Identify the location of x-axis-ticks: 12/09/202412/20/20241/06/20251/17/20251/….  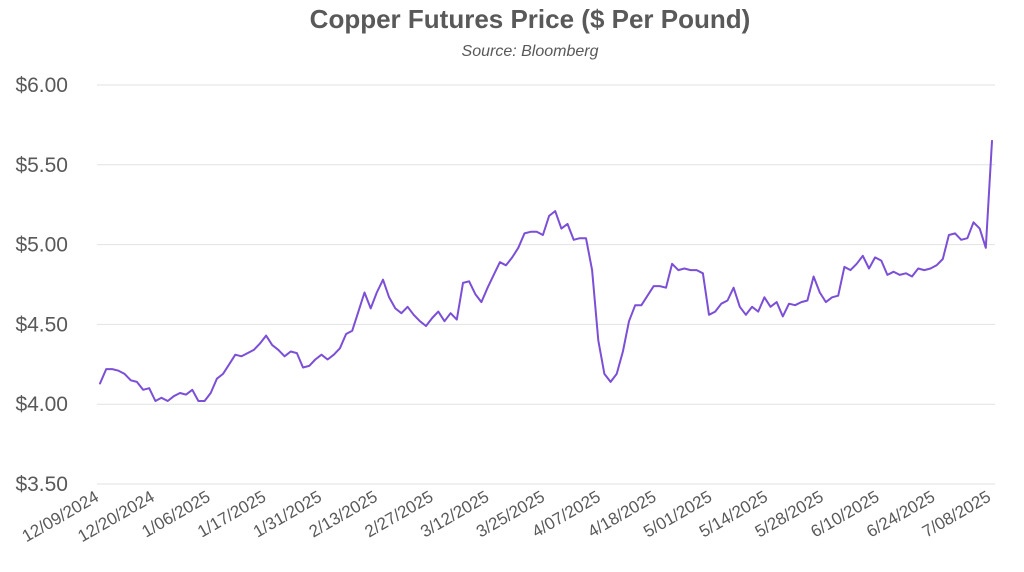
(506, 516).